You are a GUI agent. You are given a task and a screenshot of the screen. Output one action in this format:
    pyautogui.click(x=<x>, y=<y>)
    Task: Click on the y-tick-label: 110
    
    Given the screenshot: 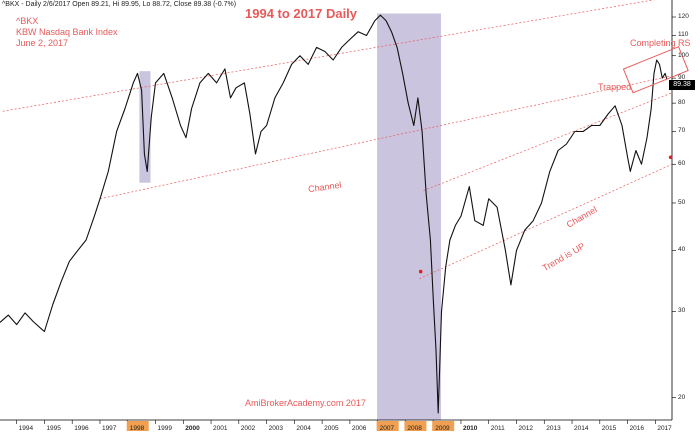 What is the action you would take?
    pyautogui.click(x=683, y=35)
    